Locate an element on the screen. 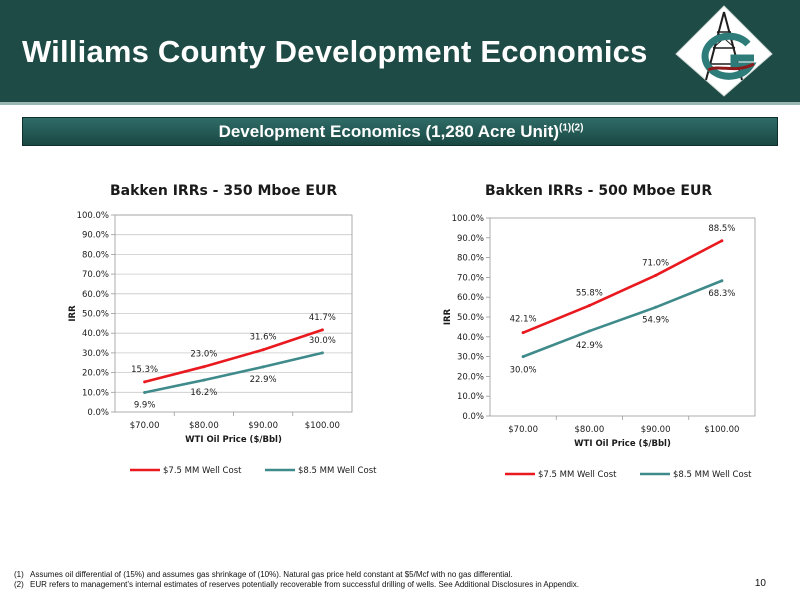  chart-title: Bakken IRRs - 350 Mboe EUR is located at coordinates (223, 191).